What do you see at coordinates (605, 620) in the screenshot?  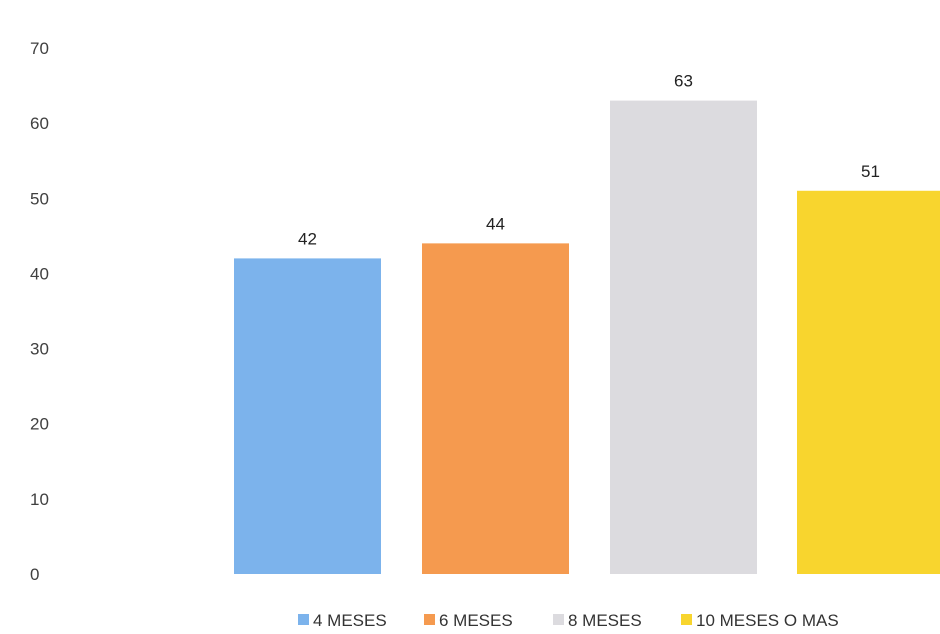 I see `legend-label: 8 MESES` at bounding box center [605, 620].